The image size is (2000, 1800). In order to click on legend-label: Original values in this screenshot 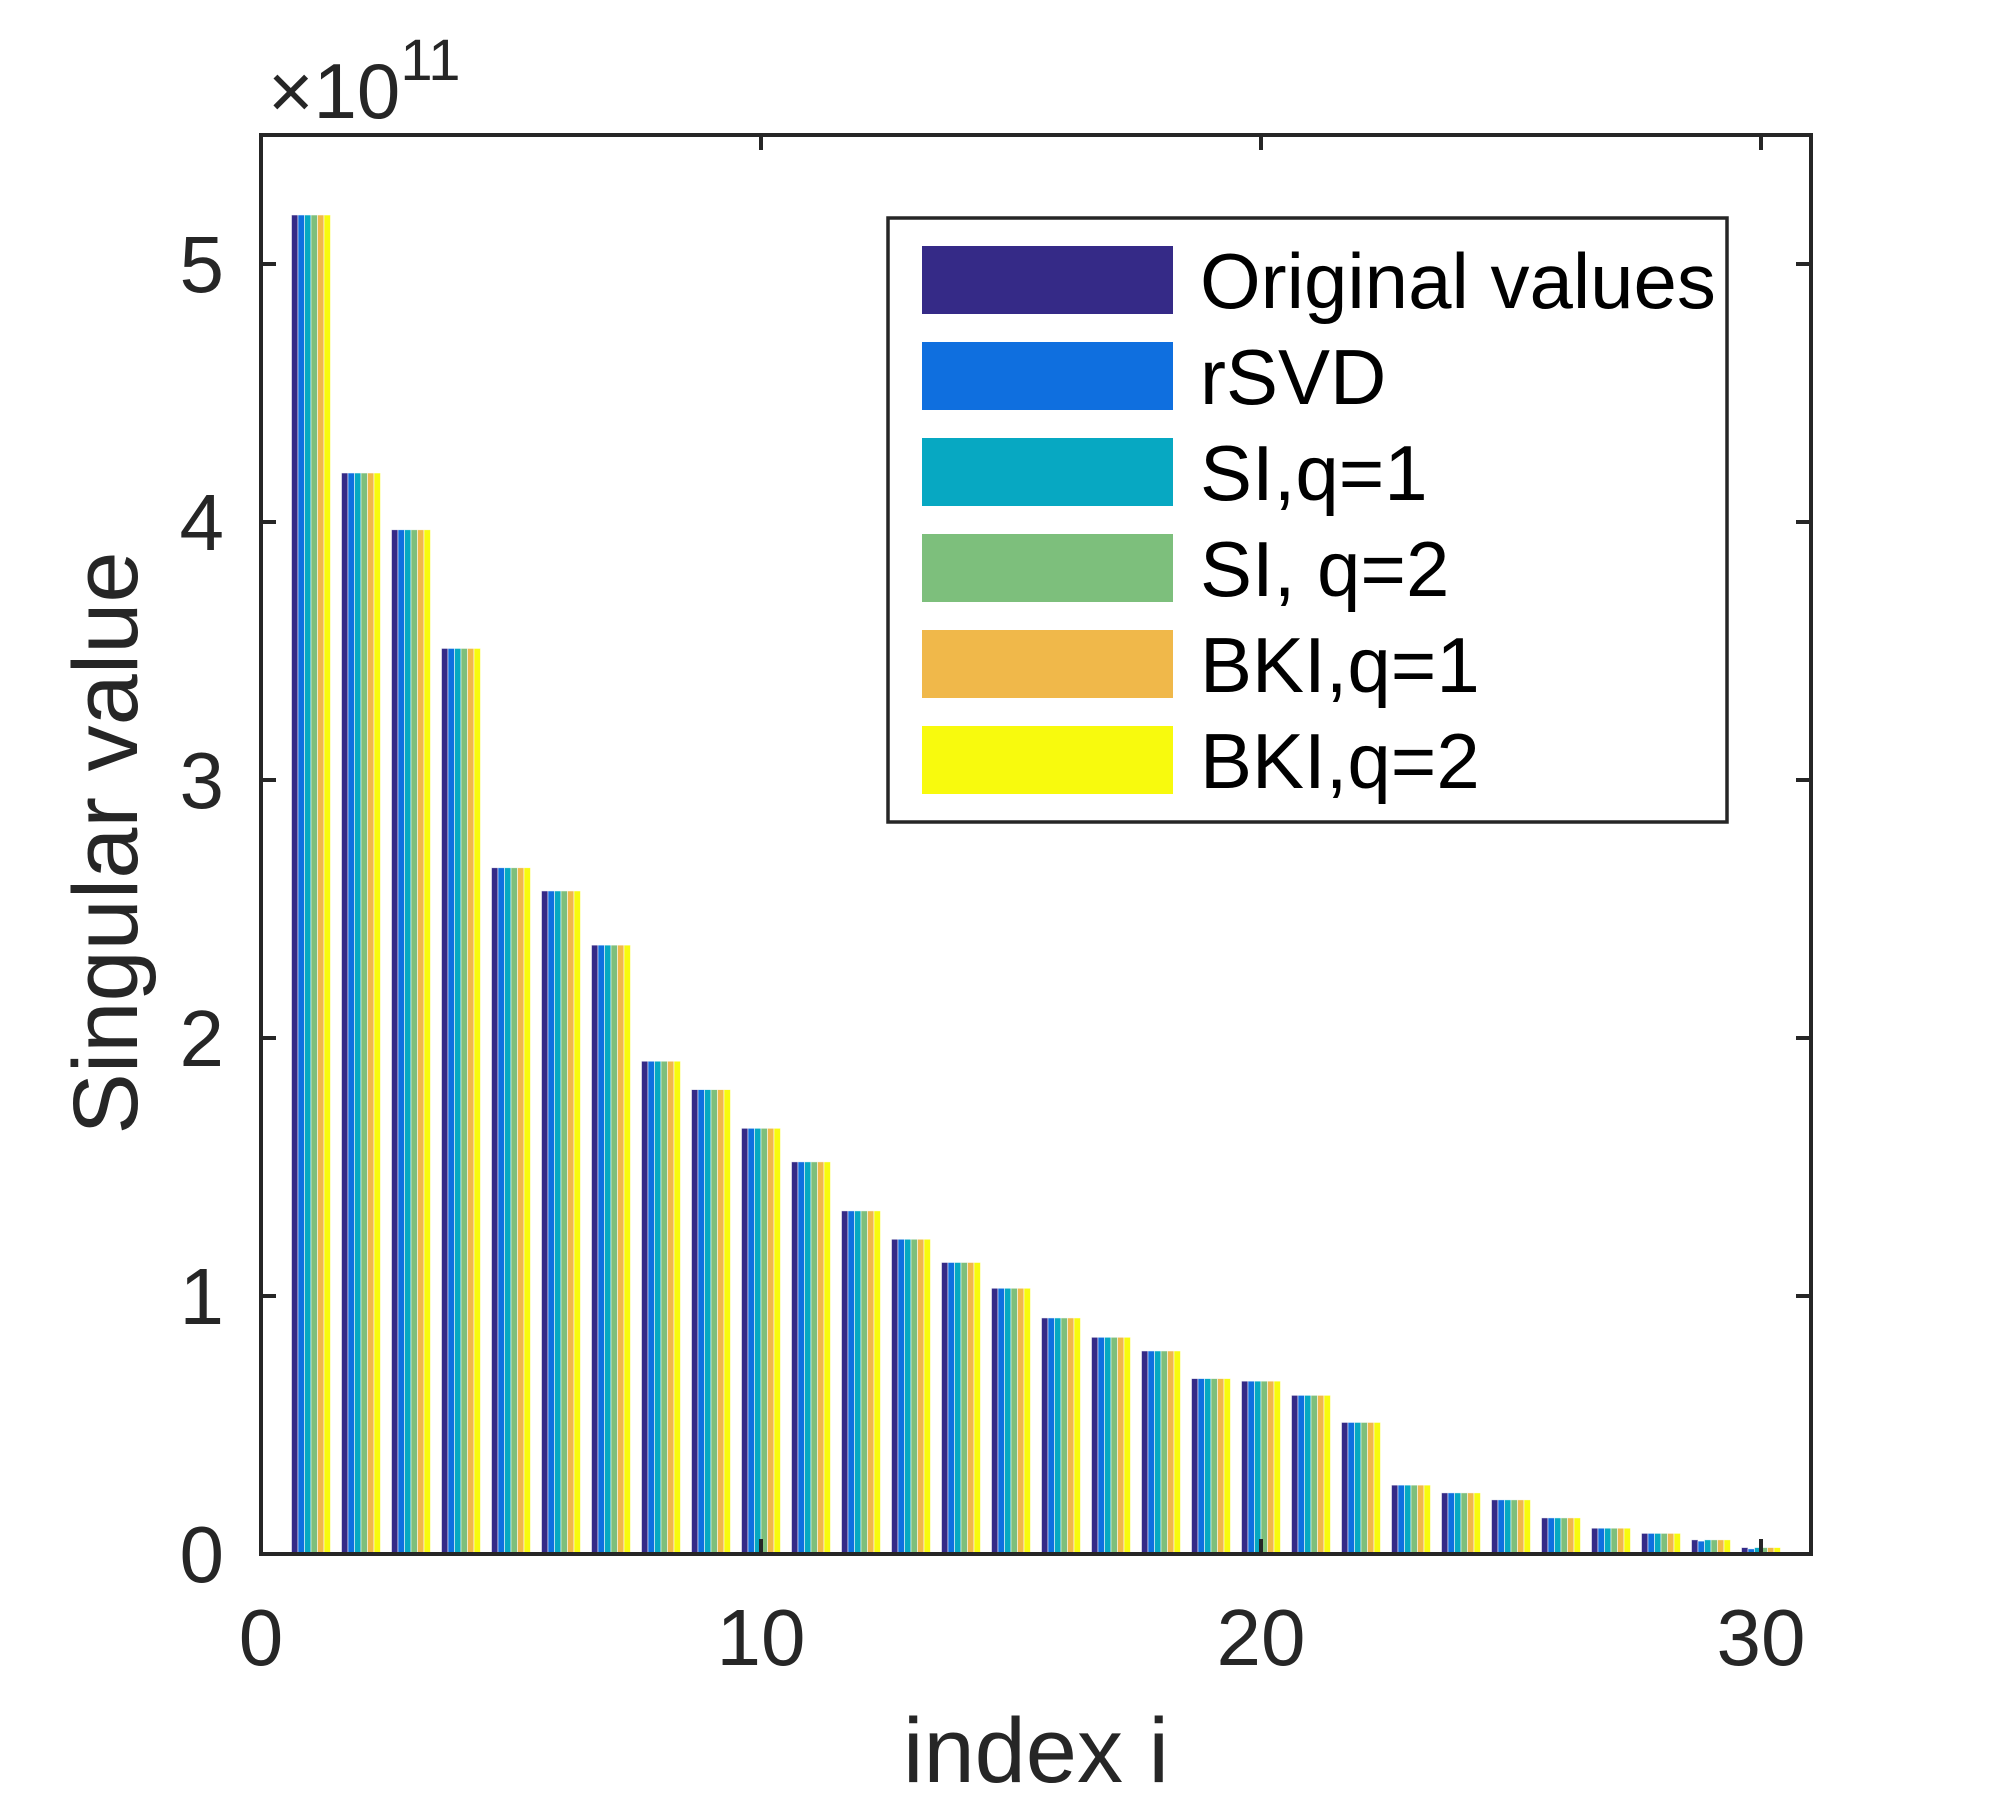, I will do `click(1458, 281)`.